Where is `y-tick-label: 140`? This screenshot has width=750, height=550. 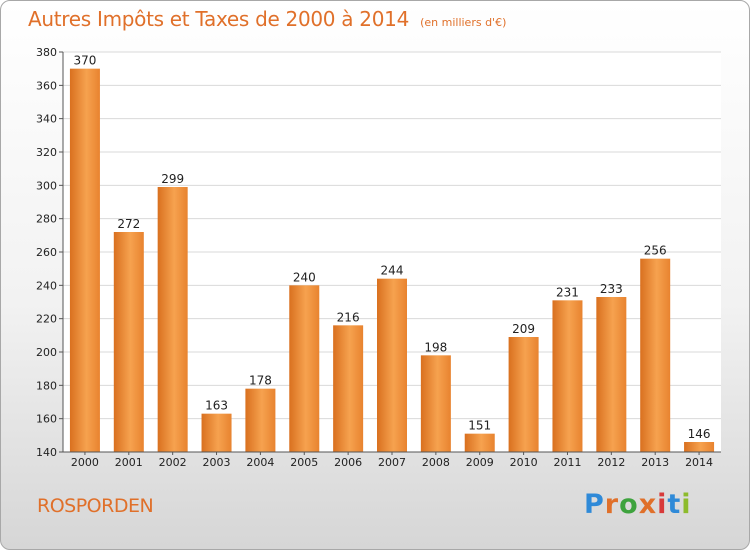 y-tick-label: 140 is located at coordinates (46, 452).